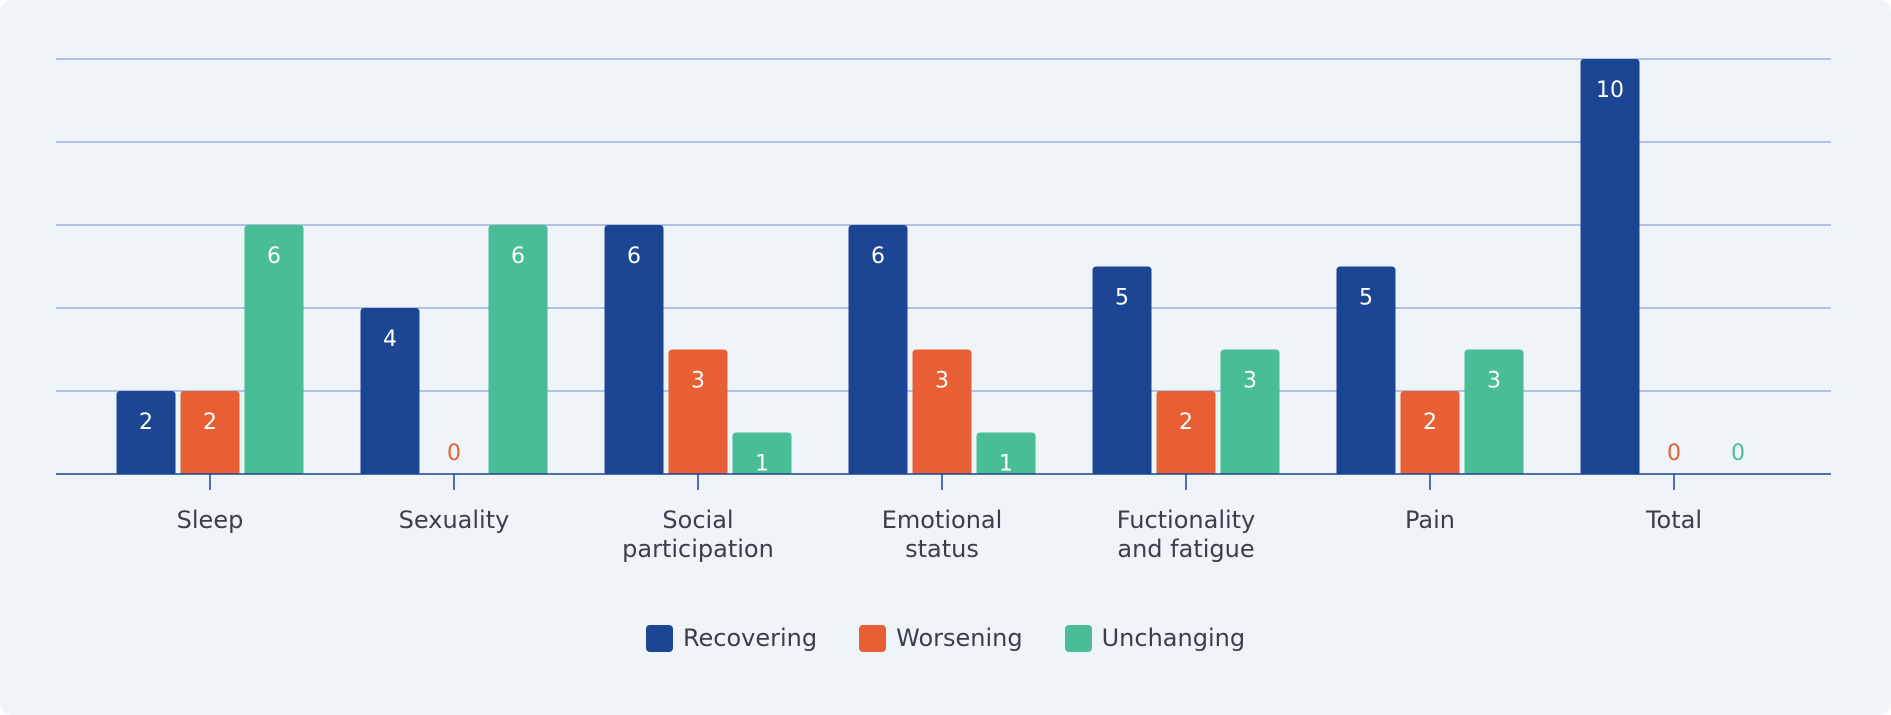 This screenshot has width=1891, height=715. Describe the element at coordinates (1610, 90) in the screenshot. I see `value-label-6-0: 10` at that location.